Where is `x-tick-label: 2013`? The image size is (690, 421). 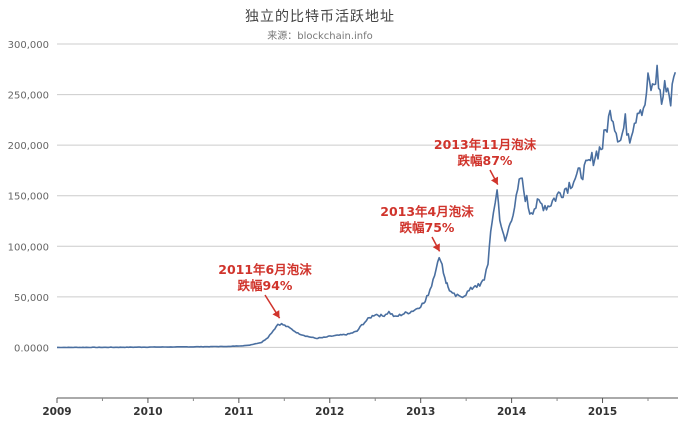 x-tick-label: 2013 is located at coordinates (420, 412).